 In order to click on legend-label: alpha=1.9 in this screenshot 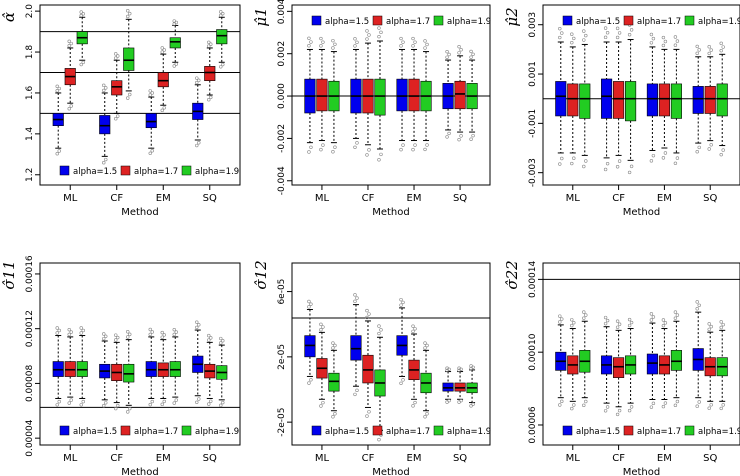, I will do `click(469, 432)`.